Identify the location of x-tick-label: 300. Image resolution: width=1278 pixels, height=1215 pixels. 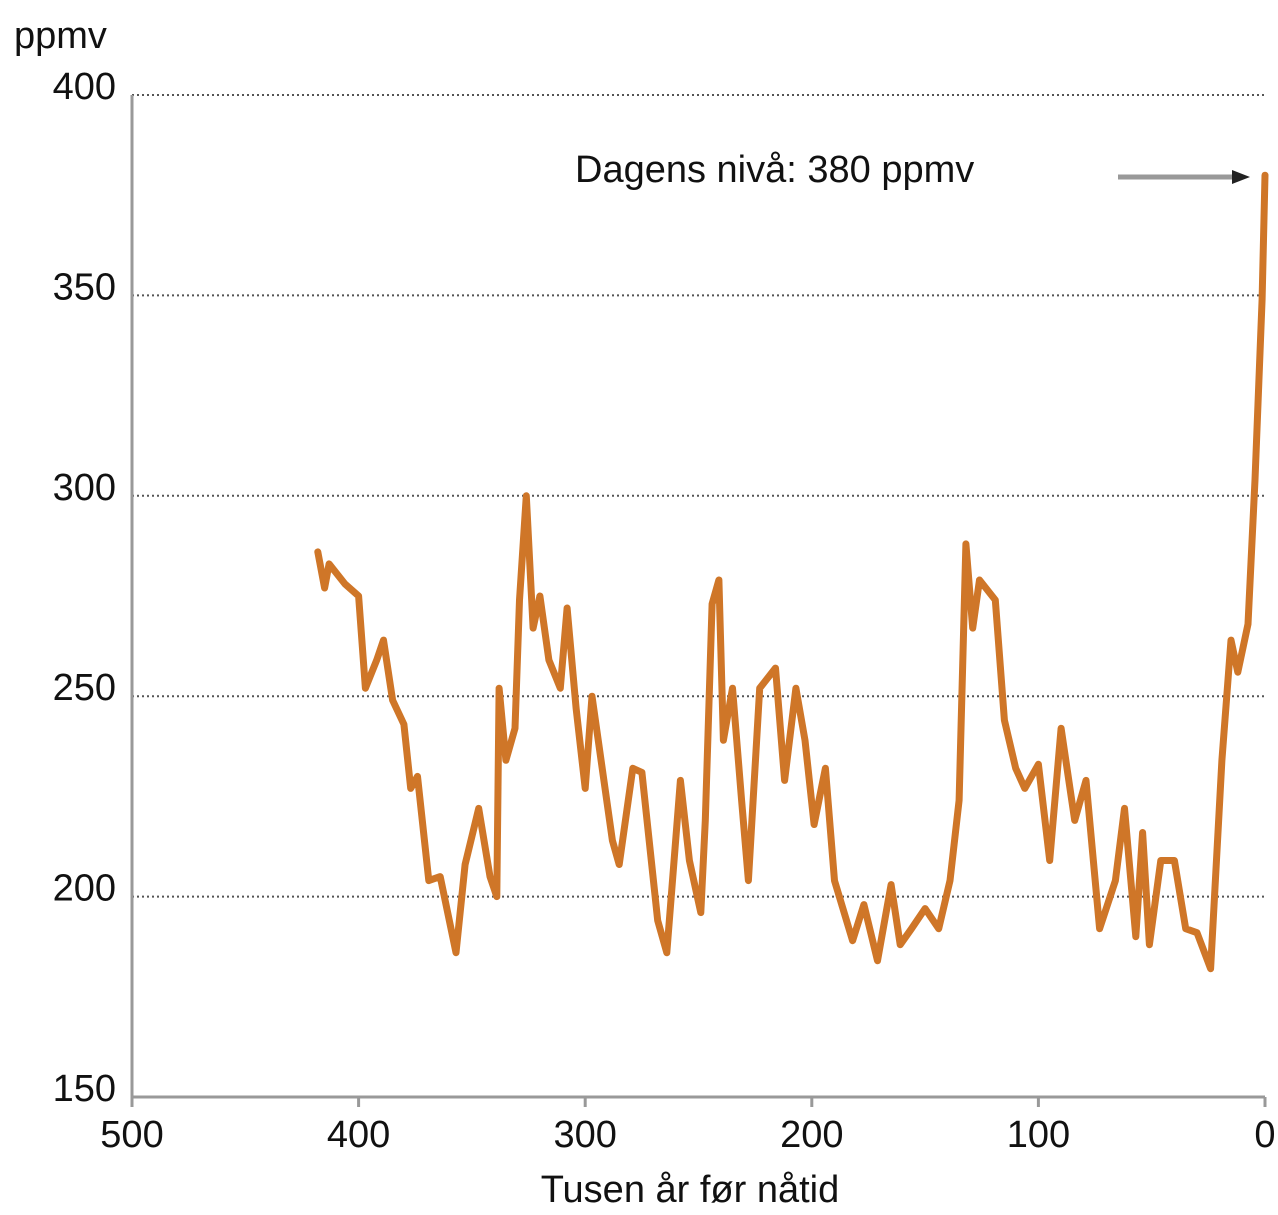
(584, 1135).